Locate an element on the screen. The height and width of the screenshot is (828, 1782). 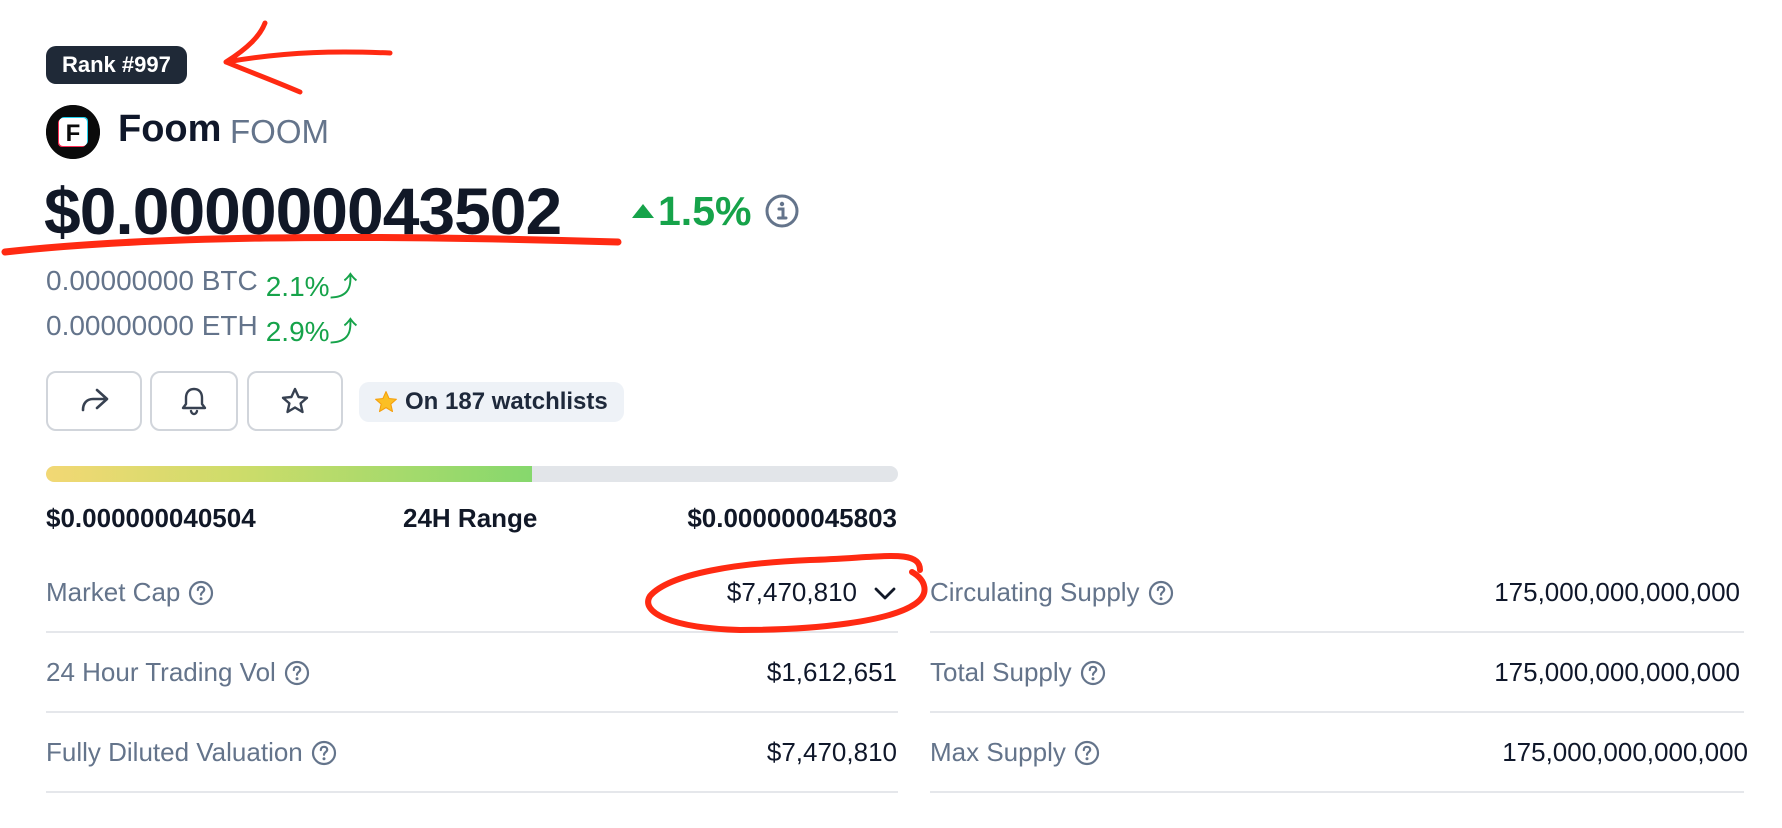
price-change-value: 1.5% is located at coordinates (705, 211).